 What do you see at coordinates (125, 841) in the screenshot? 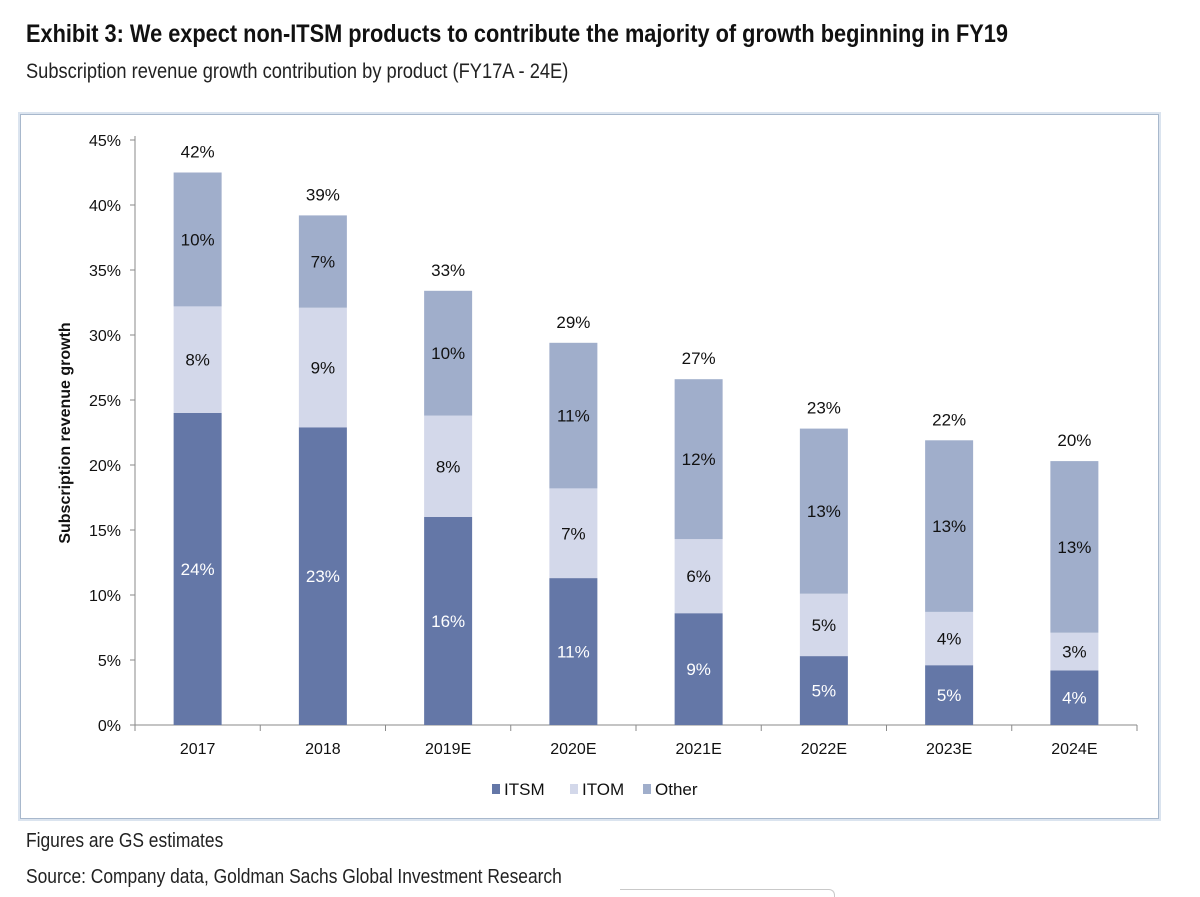
I see `footnote-estimates: Figures are GS estimates` at bounding box center [125, 841].